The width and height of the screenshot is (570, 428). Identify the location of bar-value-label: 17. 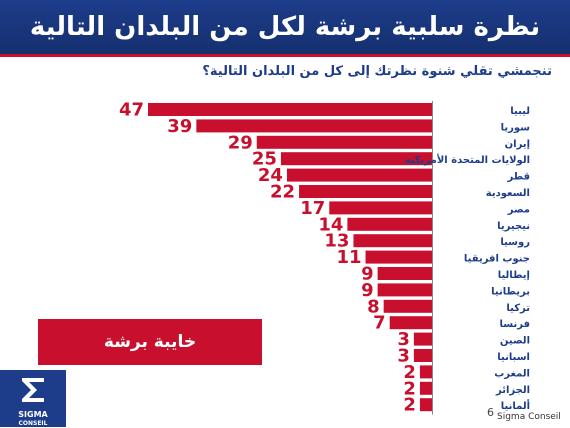
(312, 208).